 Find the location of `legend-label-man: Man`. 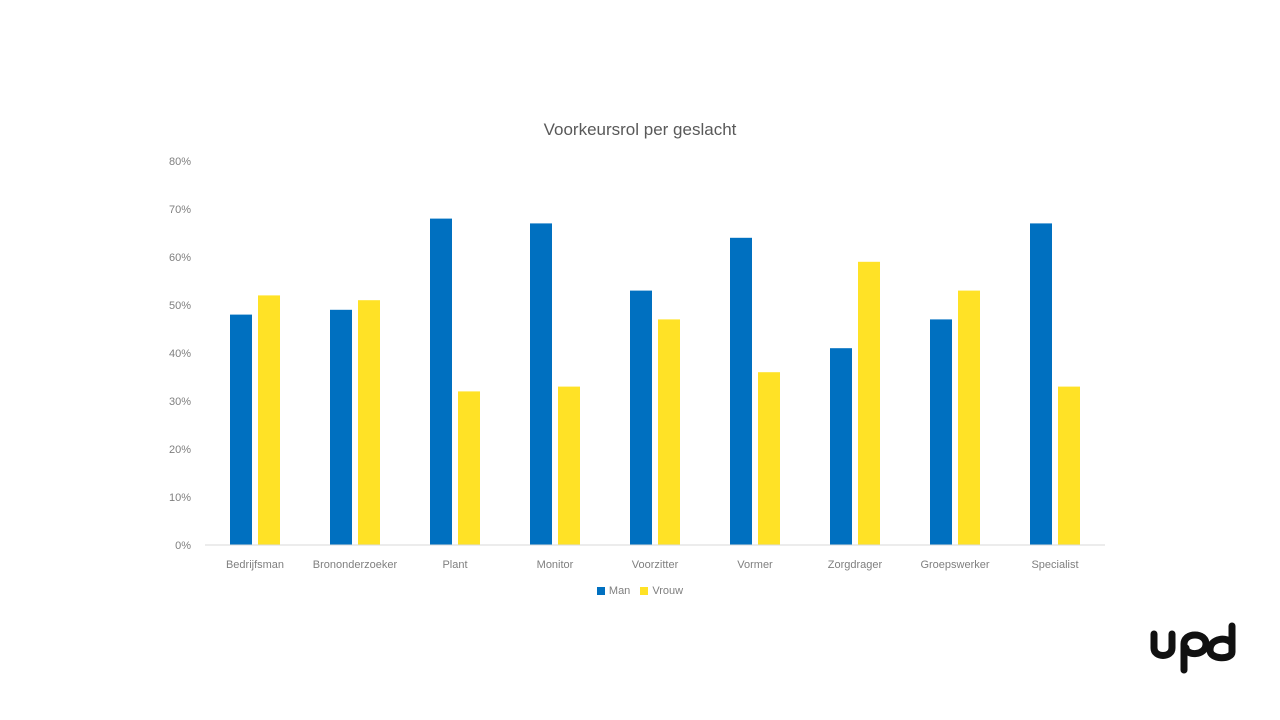

legend-label-man: Man is located at coordinates (619, 591).